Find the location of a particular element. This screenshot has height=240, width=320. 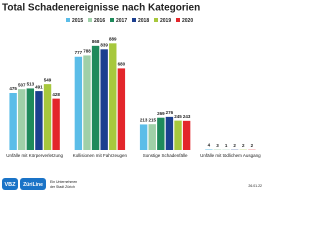

logo: VBZ is located at coordinates (11, 185).